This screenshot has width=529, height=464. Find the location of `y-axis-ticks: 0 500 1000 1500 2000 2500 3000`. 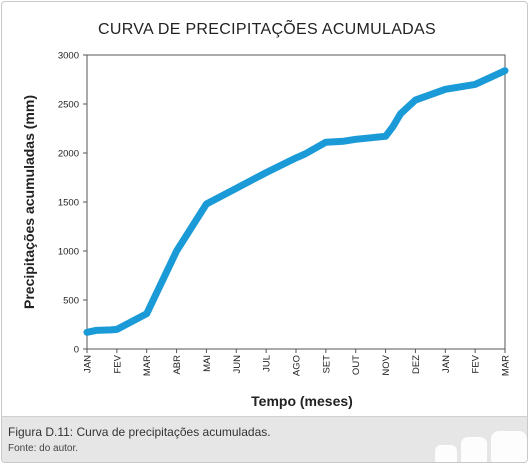

y-axis-ticks: 0 500 1000 1500 2000 2500 3000 is located at coordinates (72, 203).